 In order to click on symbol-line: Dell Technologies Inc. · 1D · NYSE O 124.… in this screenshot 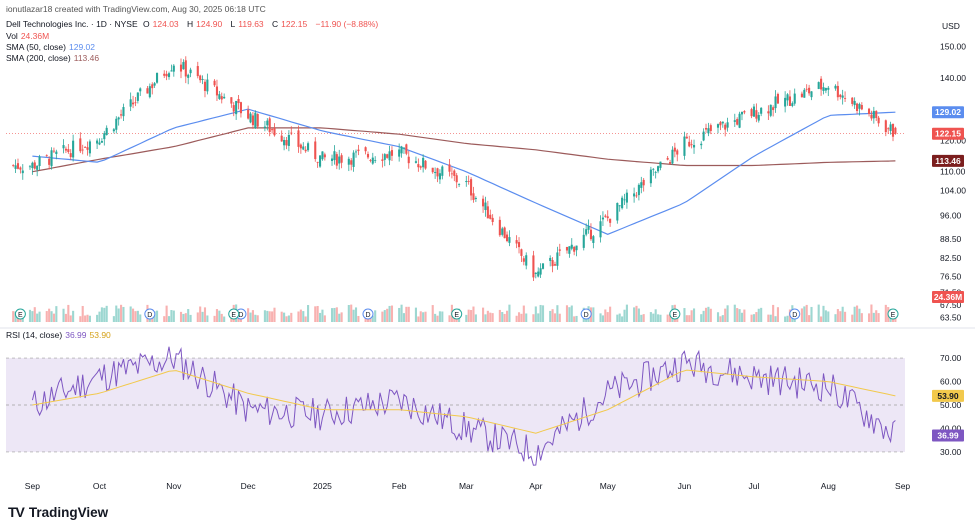, I will do `click(193, 24)`.